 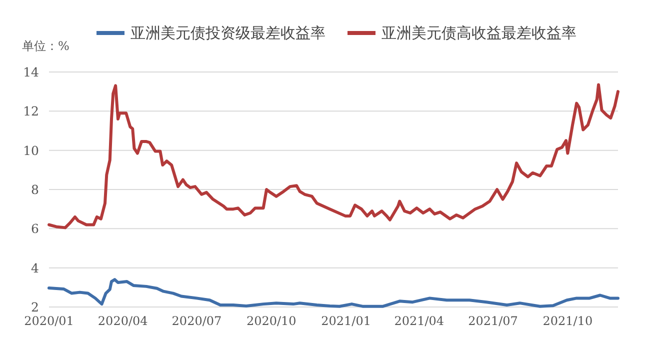 What do you see at coordinates (49, 321) in the screenshot?
I see `x-tick-label: 2020/01` at bounding box center [49, 321].